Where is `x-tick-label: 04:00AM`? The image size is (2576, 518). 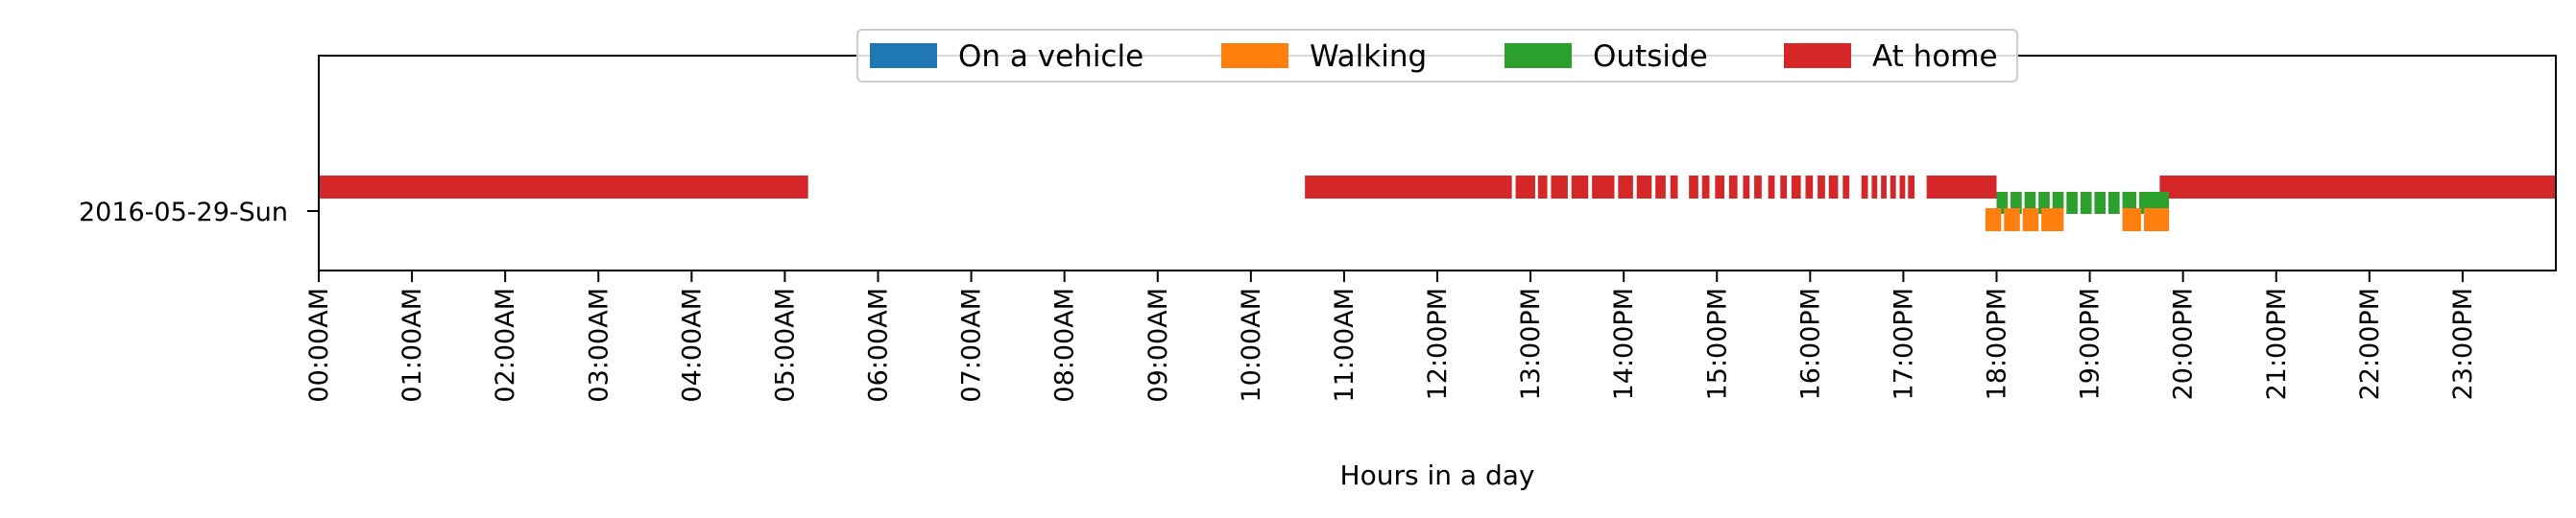
x-tick-label: 04:00AM is located at coordinates (692, 345).